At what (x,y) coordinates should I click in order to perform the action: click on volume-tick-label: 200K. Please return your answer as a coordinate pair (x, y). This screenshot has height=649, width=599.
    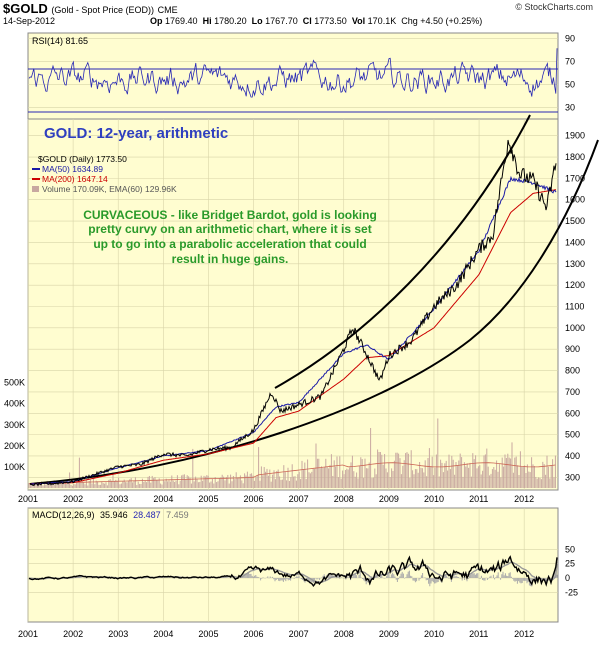
    Looking at the image, I should click on (14, 446).